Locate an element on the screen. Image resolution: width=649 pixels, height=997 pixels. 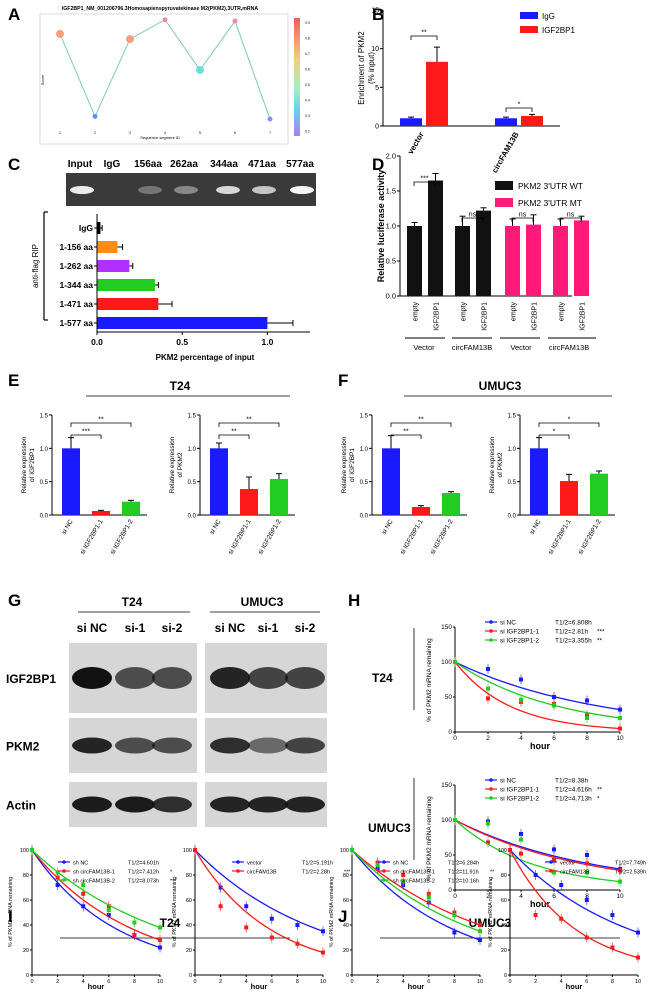
half-life-label: T1/2=4.616h is located at coordinates (573, 790).